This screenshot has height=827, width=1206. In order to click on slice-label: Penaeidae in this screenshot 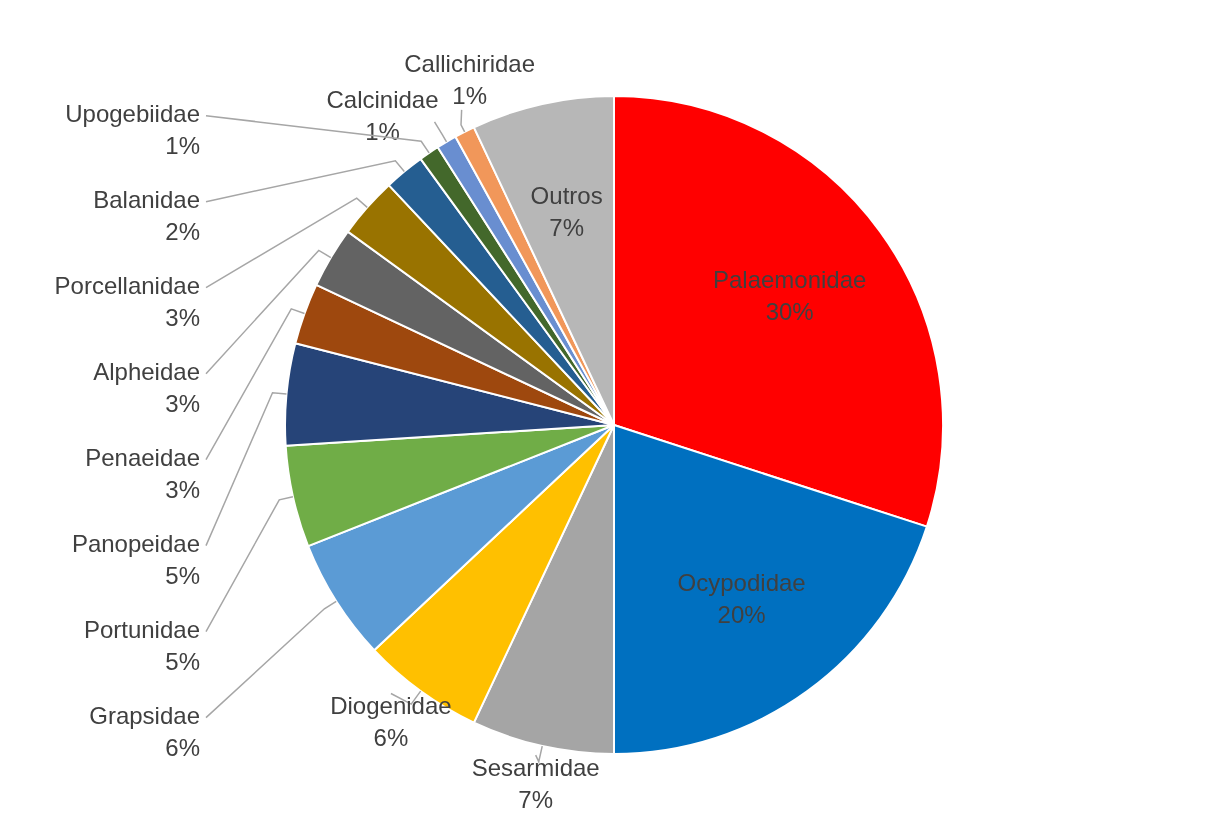, I will do `click(142, 458)`.